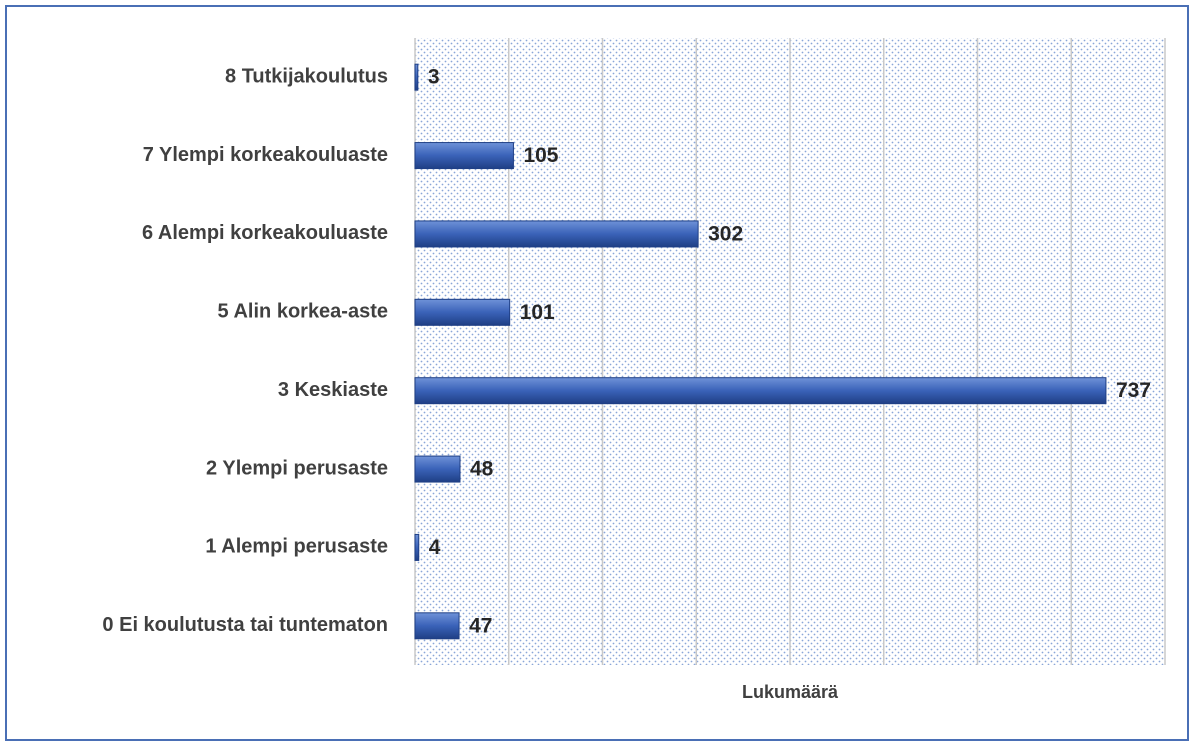 This screenshot has width=1190, height=742. I want to click on y-tick-label: 5 Alin korkea-aste, so click(303, 312).